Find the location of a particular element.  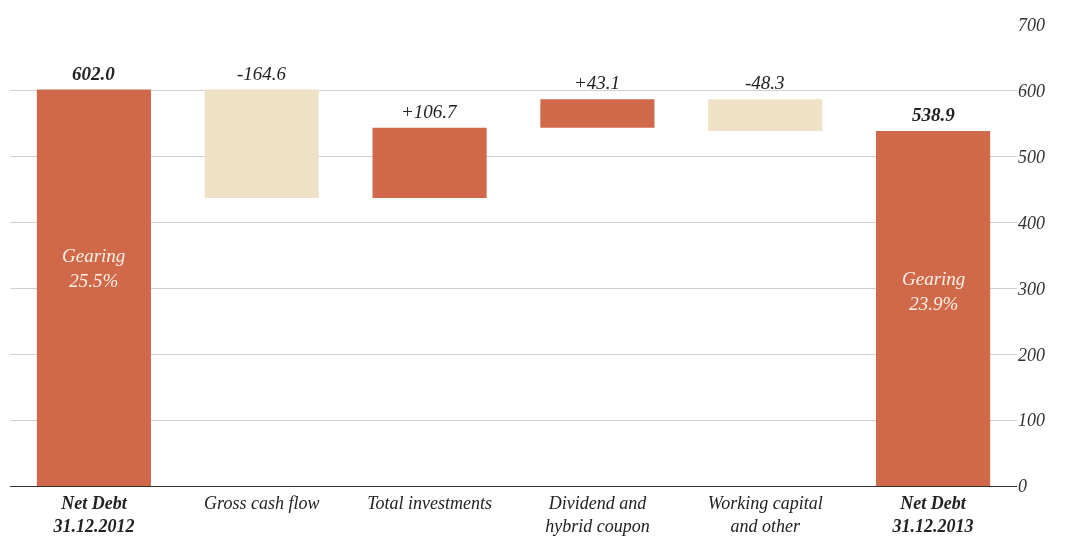

data-label: -164.6 is located at coordinates (262, 73).